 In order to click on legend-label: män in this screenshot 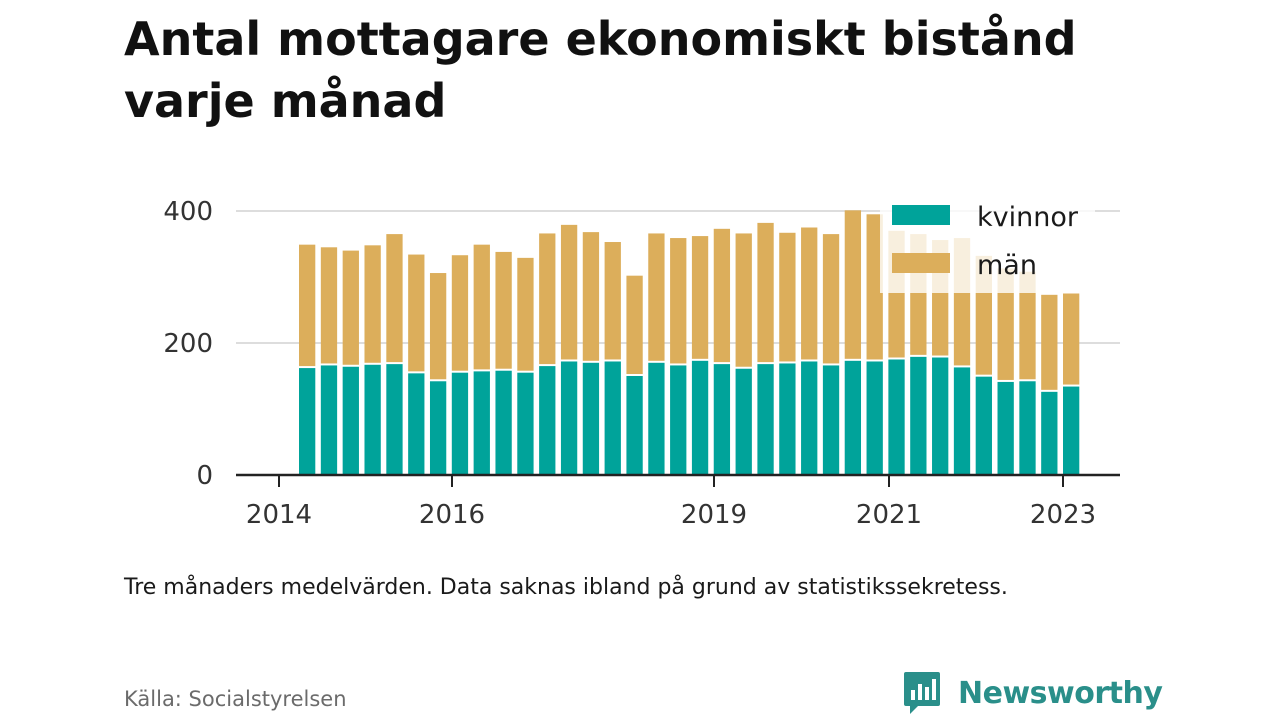, I will do `click(1007, 265)`.